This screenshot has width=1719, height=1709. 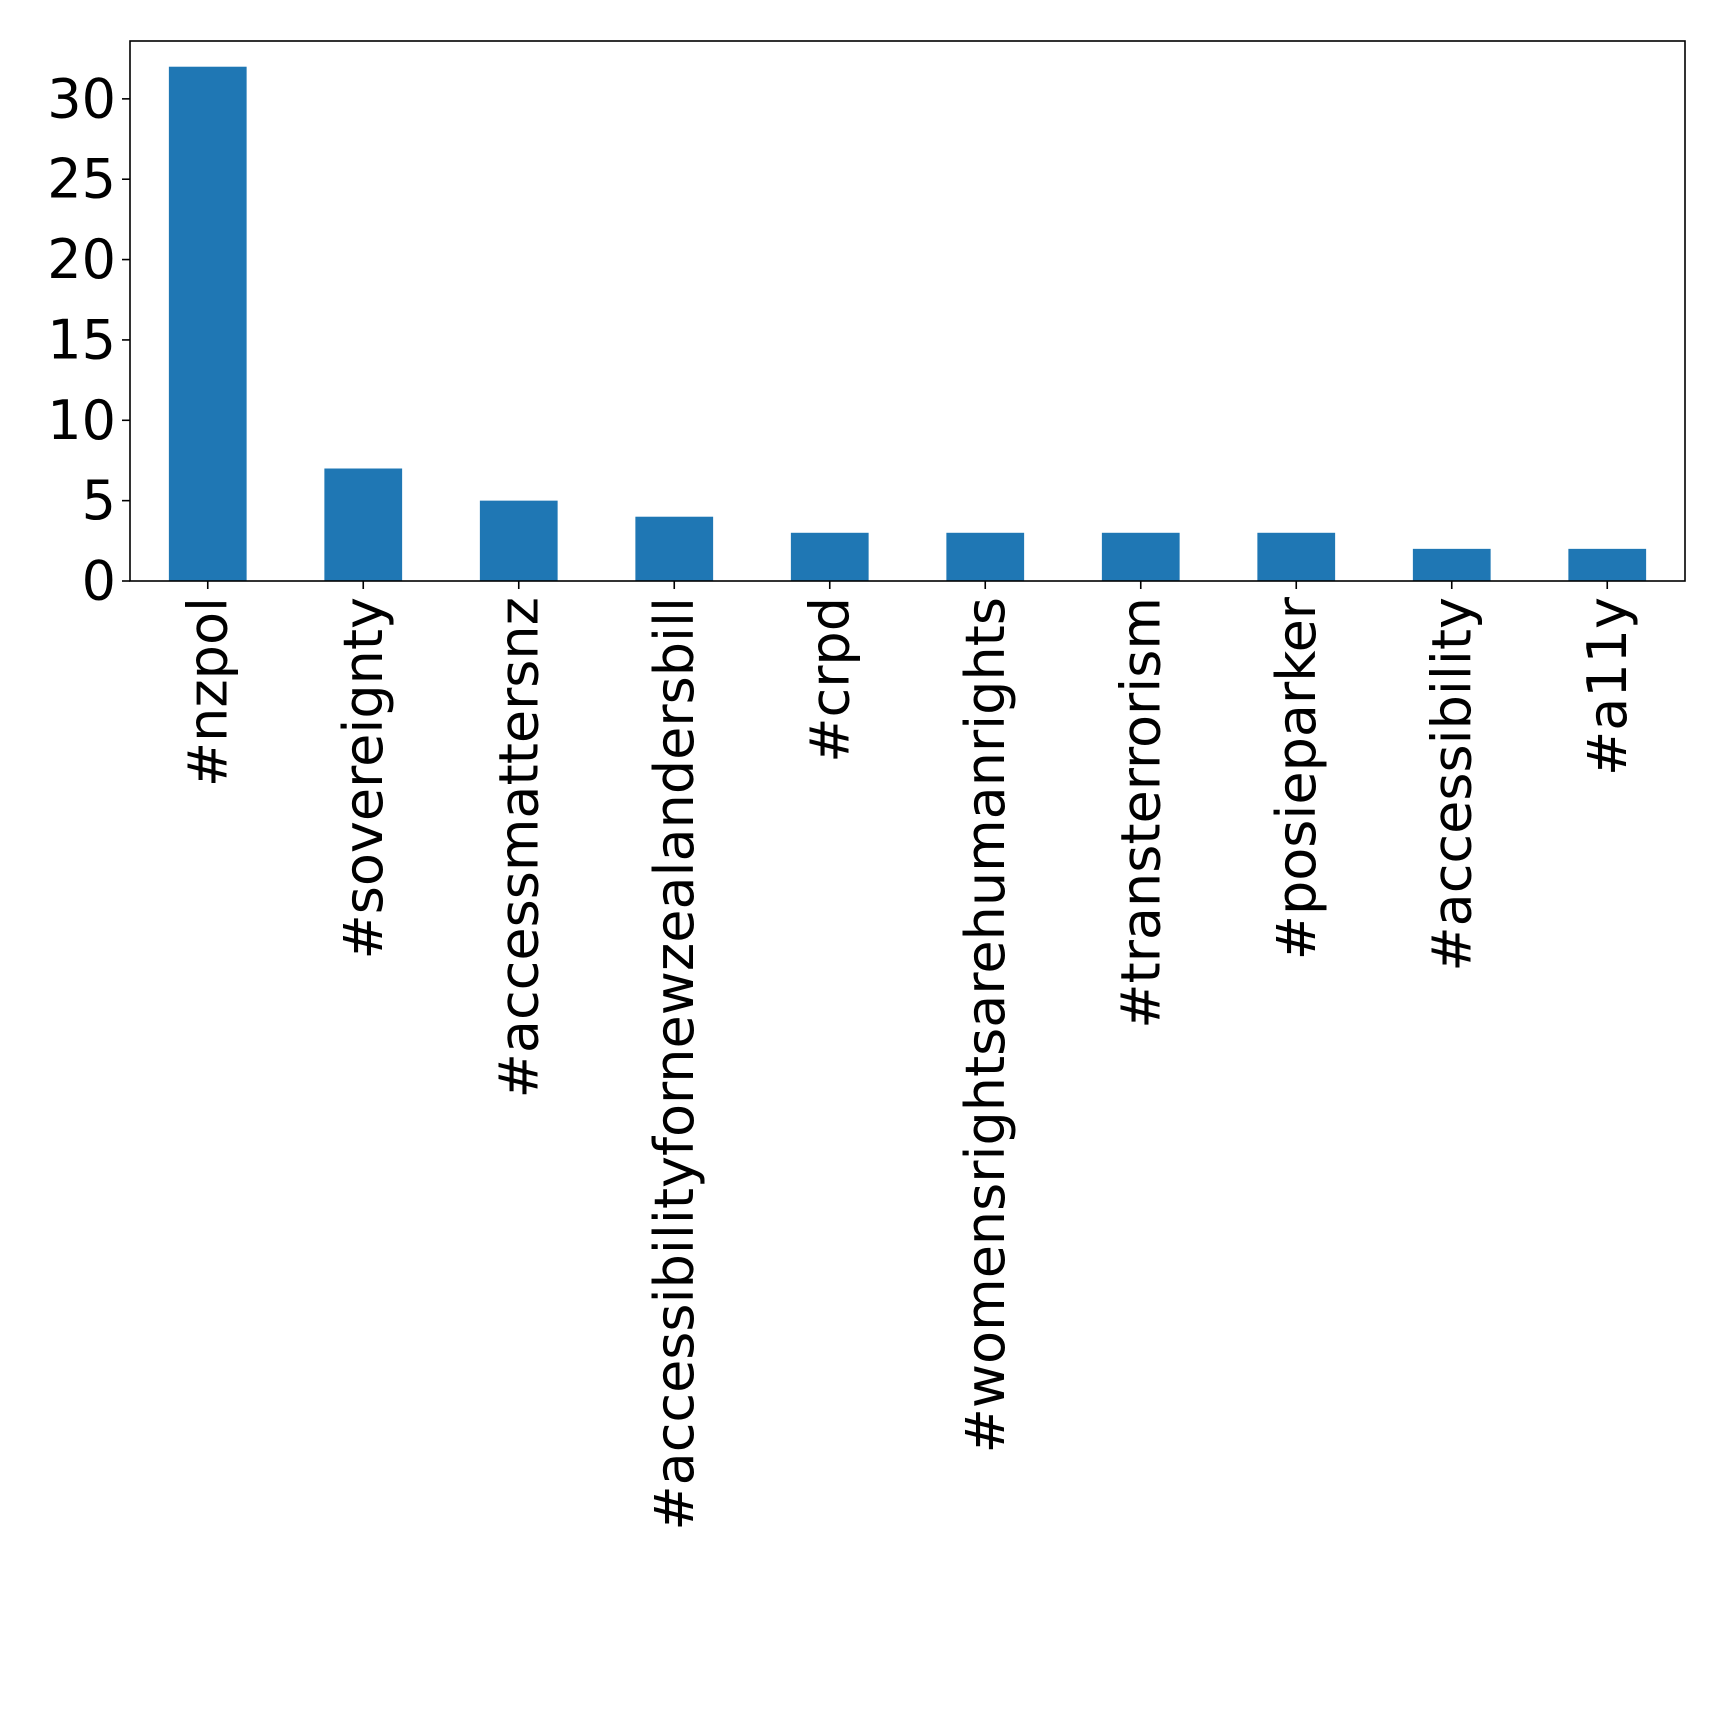 I want to click on x-tick-label-3: #accessibilityfornewzealandersbill, so click(x=674, y=1064).